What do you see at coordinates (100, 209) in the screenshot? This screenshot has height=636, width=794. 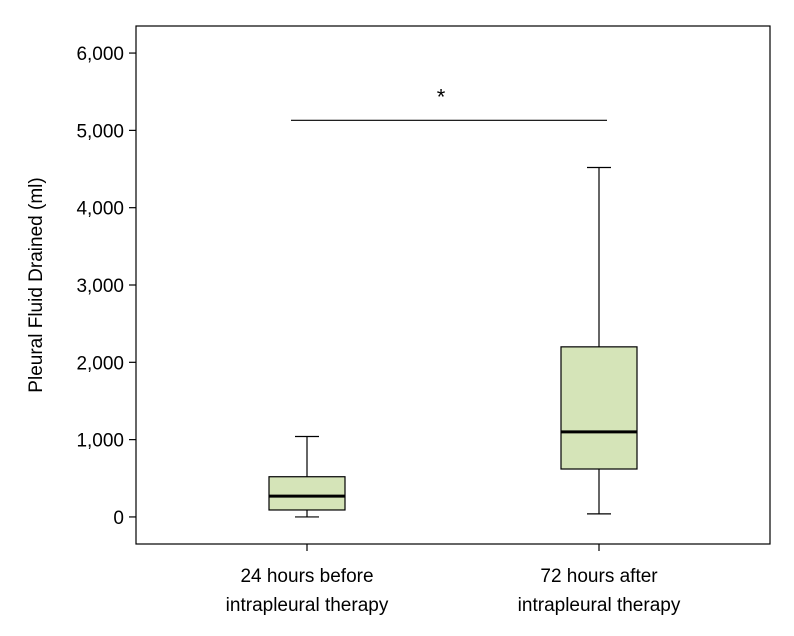 I see `y-tick-label: 4,000` at bounding box center [100, 209].